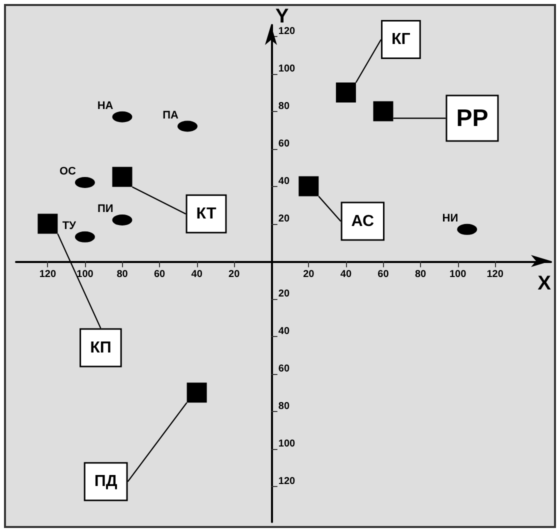 The height and width of the screenshot is (530, 558). Describe the element at coordinates (170, 115) in the screenshot. I see `data-label: ПА` at that location.